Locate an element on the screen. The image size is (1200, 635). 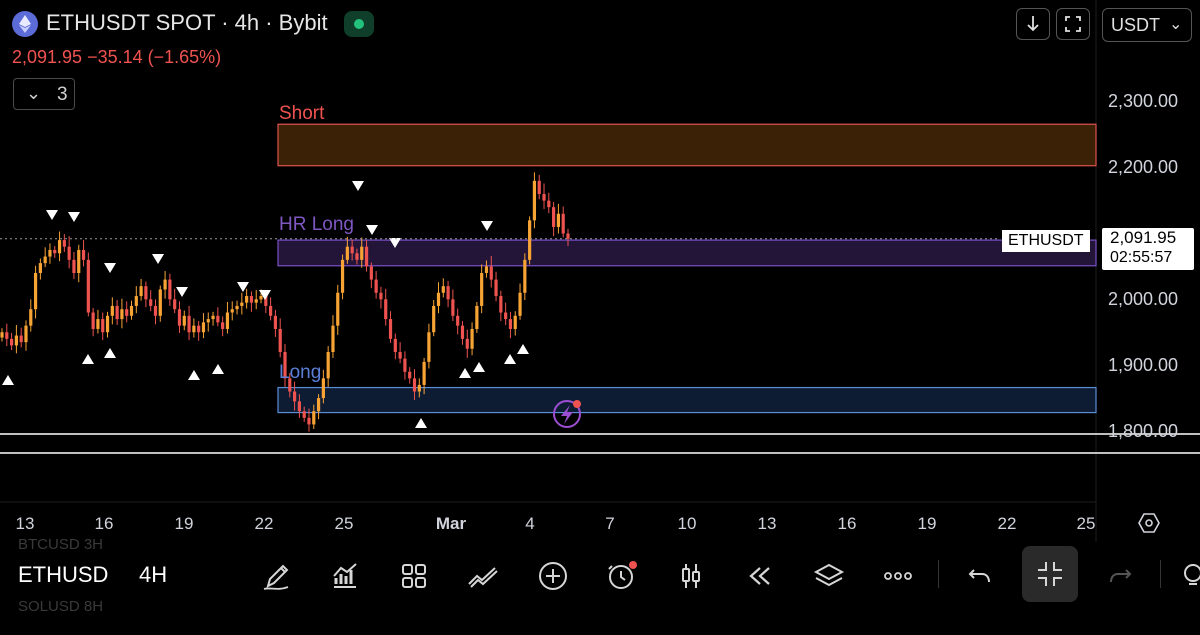
drawing-tool-button is located at coordinates (276, 576).